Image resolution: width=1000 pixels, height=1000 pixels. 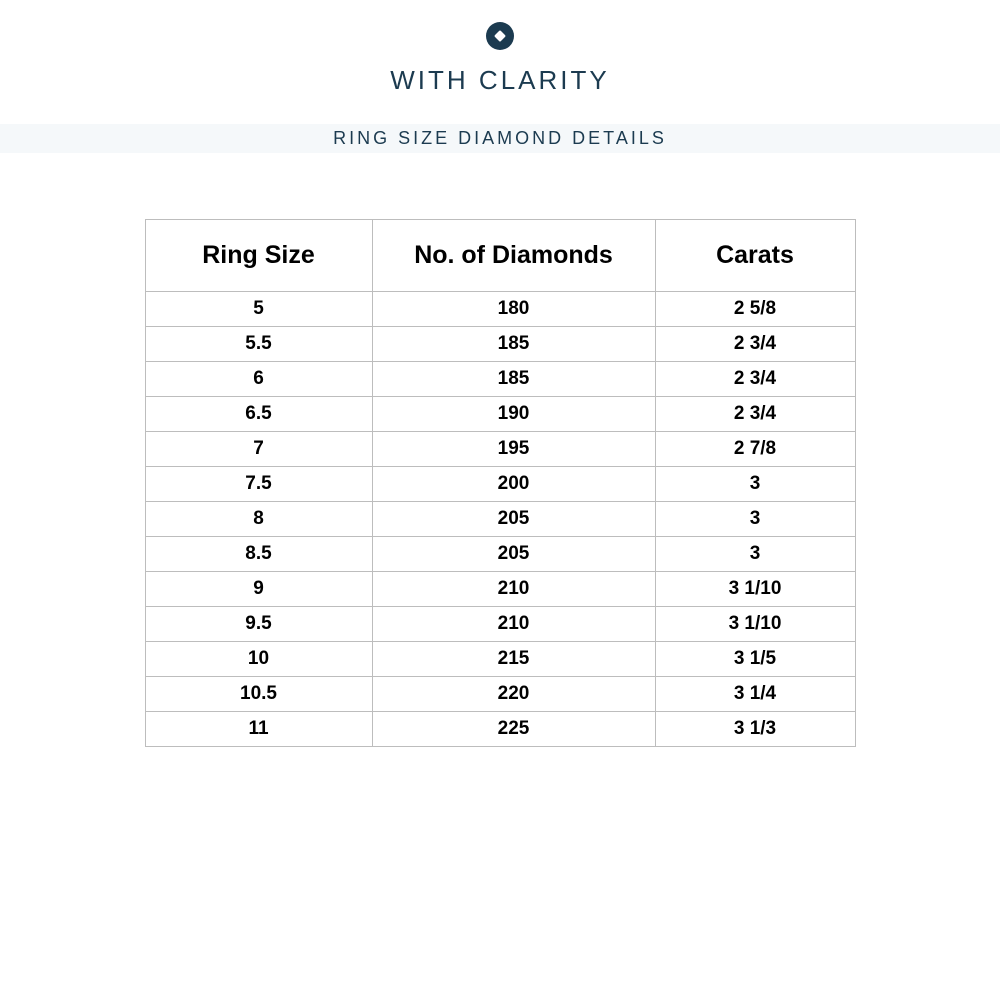 What do you see at coordinates (755, 309) in the screenshot?
I see `cell-carats: 2 5/8` at bounding box center [755, 309].